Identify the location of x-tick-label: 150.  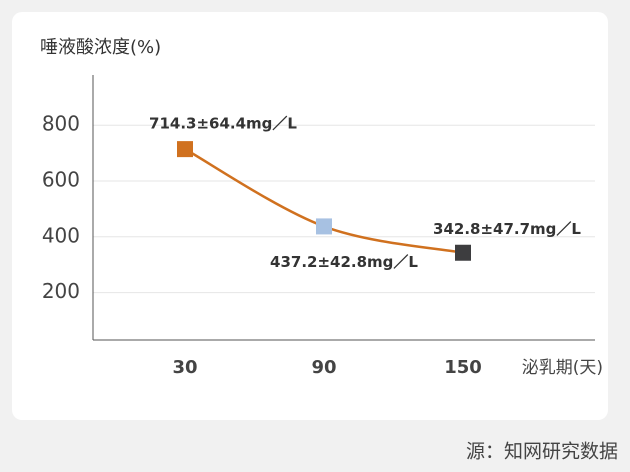
(463, 367).